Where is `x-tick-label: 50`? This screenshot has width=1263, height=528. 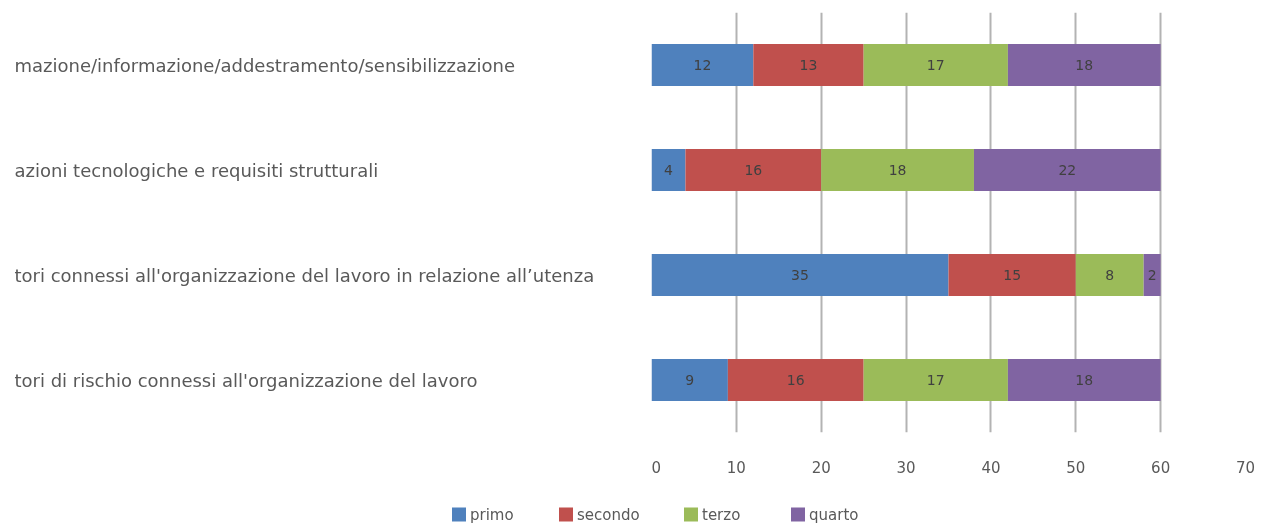 x-tick-label: 50 is located at coordinates (1076, 467).